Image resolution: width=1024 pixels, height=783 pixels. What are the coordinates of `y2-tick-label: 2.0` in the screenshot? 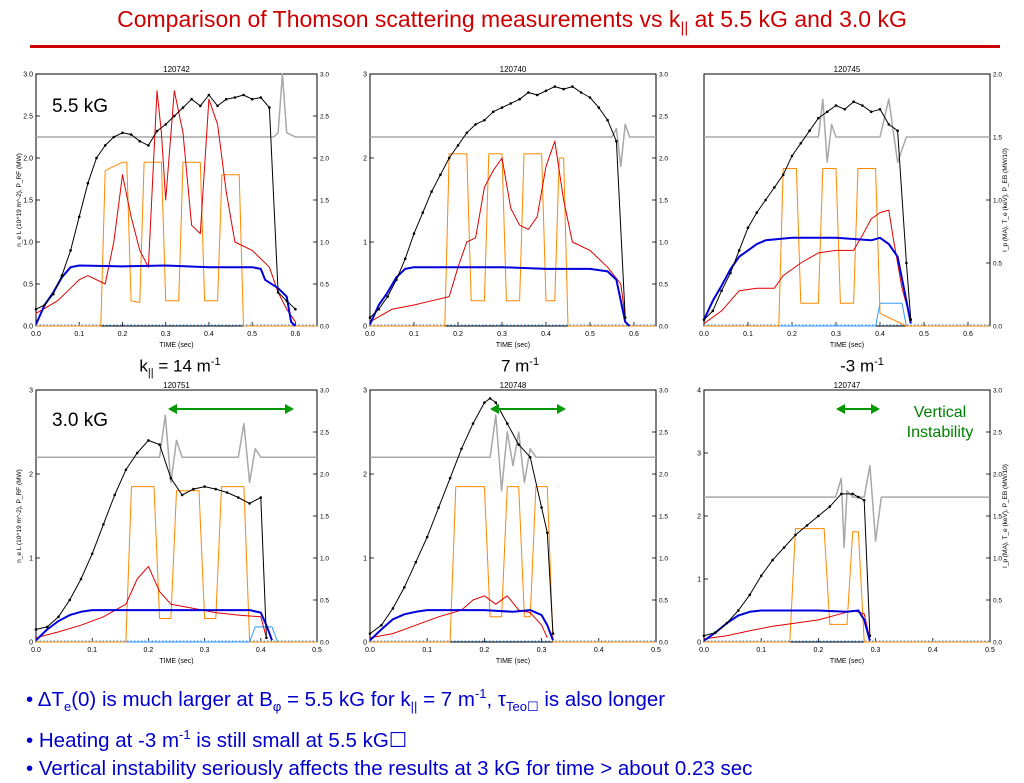 It's located at (663, 475).